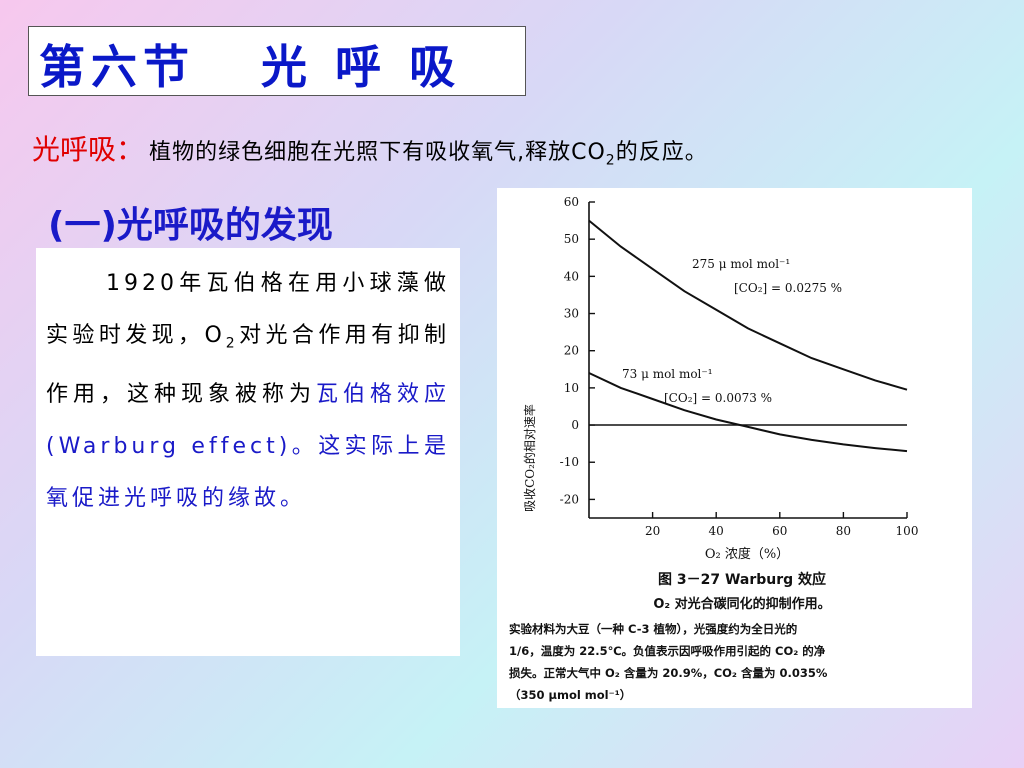 The image size is (1024, 768). I want to click on x-tick-label: 100, so click(907, 531).